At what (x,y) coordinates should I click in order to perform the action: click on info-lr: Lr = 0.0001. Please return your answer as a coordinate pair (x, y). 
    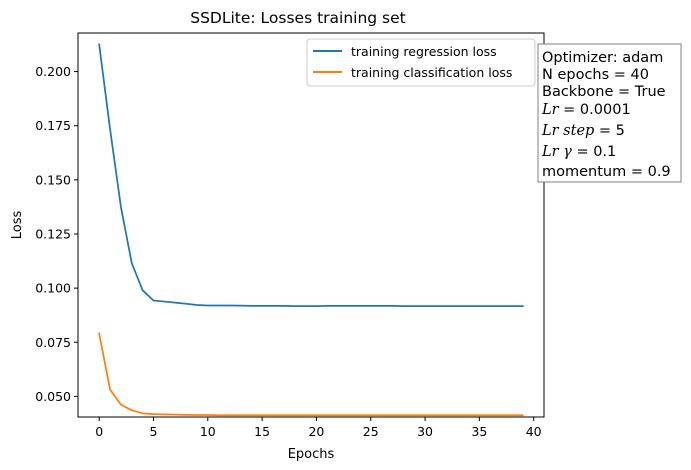
    Looking at the image, I should click on (586, 110).